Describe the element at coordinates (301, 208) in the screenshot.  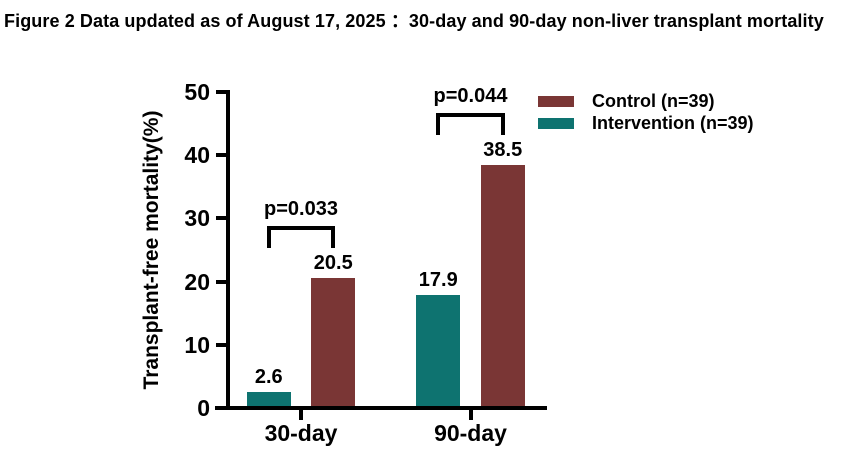
I see `p-value-label: p=0.033` at that location.